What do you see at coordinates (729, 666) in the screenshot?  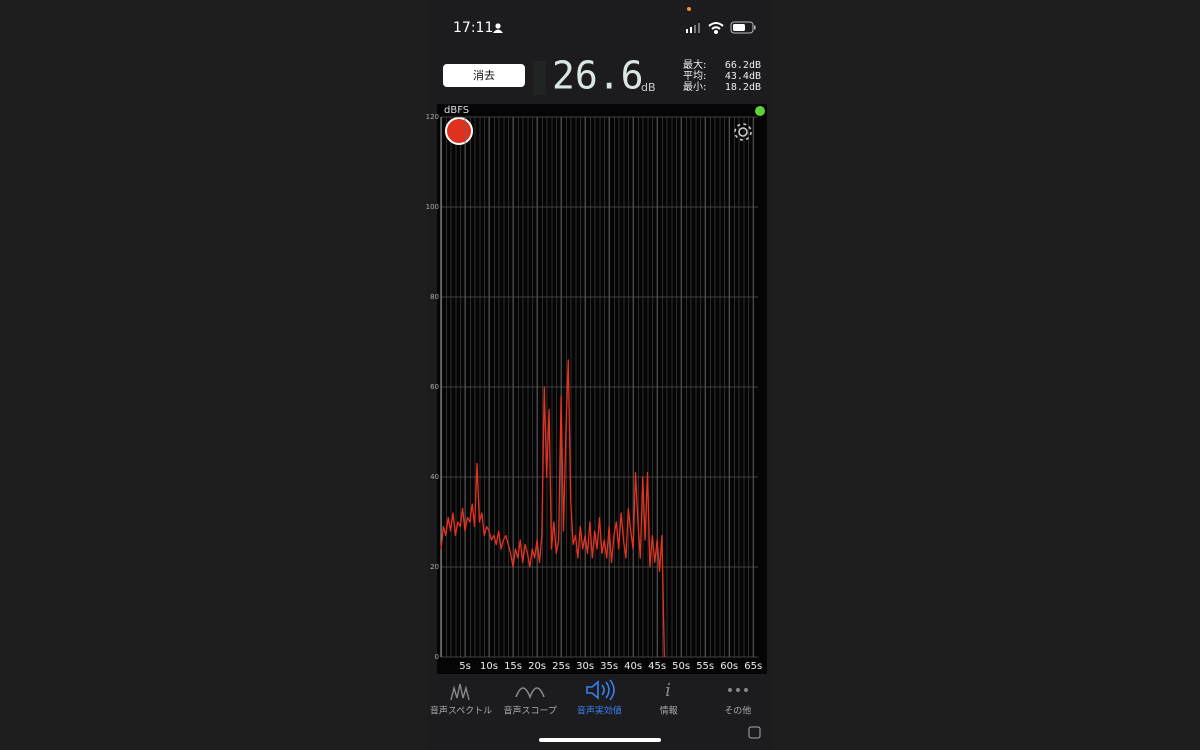 I see `x-tick-label: 60s` at bounding box center [729, 666].